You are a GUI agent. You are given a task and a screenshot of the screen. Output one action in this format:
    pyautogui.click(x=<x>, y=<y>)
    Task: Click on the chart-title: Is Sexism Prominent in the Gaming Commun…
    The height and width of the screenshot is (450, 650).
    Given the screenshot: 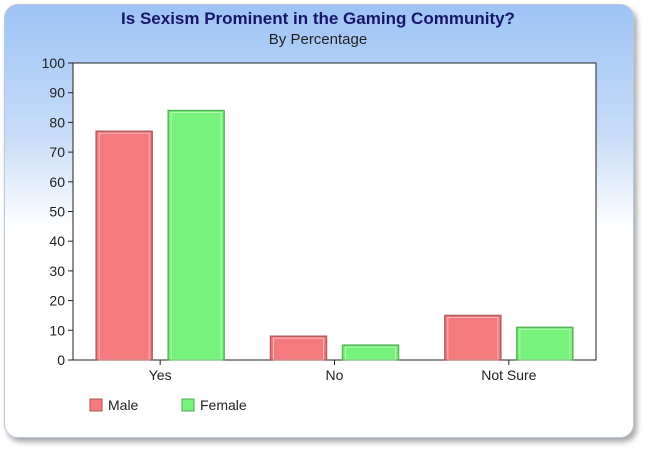 What is the action you would take?
    pyautogui.click(x=318, y=18)
    